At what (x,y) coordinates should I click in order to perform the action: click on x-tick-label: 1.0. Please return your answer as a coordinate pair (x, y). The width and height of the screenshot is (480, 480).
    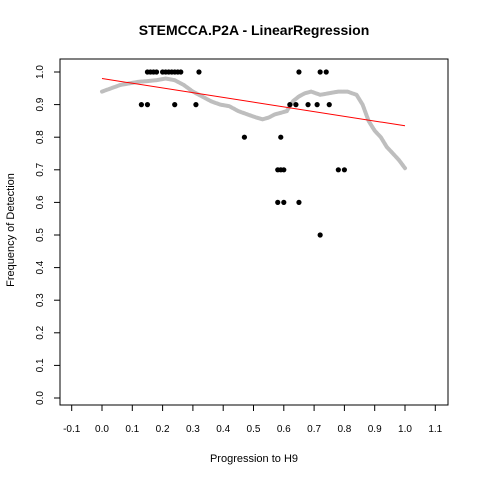
    Looking at the image, I should click on (405, 429).